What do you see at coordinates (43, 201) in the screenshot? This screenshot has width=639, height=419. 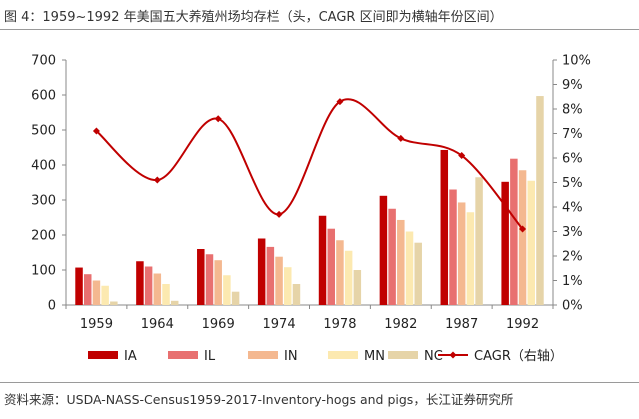 I see `y-left-tick-label: 300` at bounding box center [43, 201].